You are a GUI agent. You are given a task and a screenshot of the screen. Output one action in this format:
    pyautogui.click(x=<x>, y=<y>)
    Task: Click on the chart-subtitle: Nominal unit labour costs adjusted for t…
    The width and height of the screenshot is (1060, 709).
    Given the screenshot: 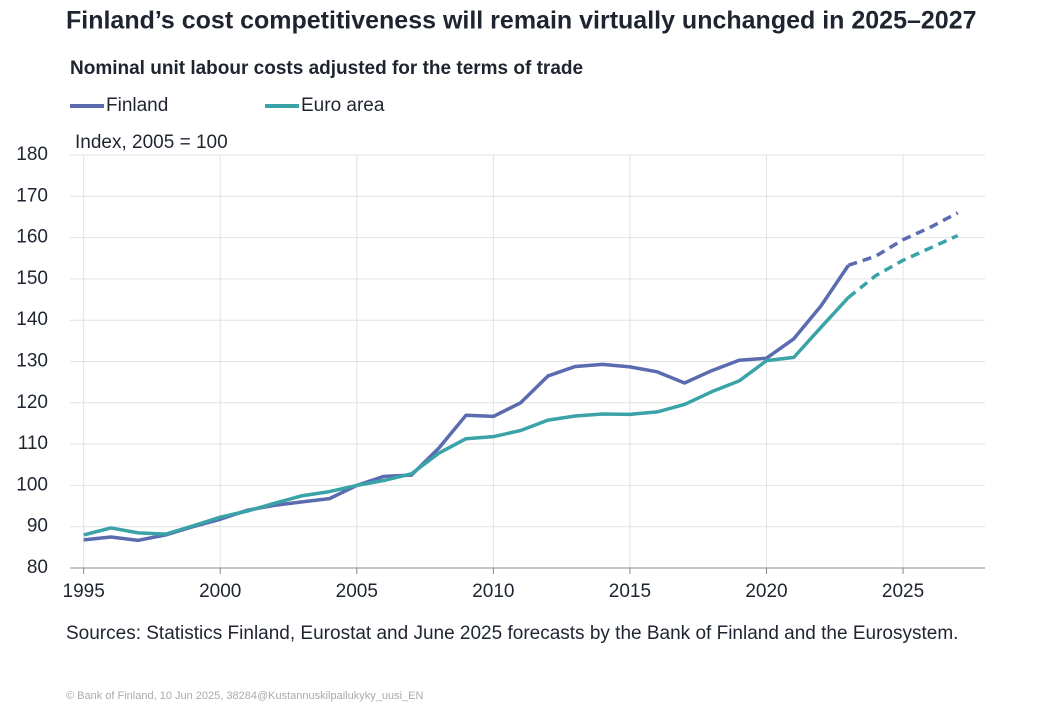 What is the action you would take?
    pyautogui.click(x=326, y=68)
    